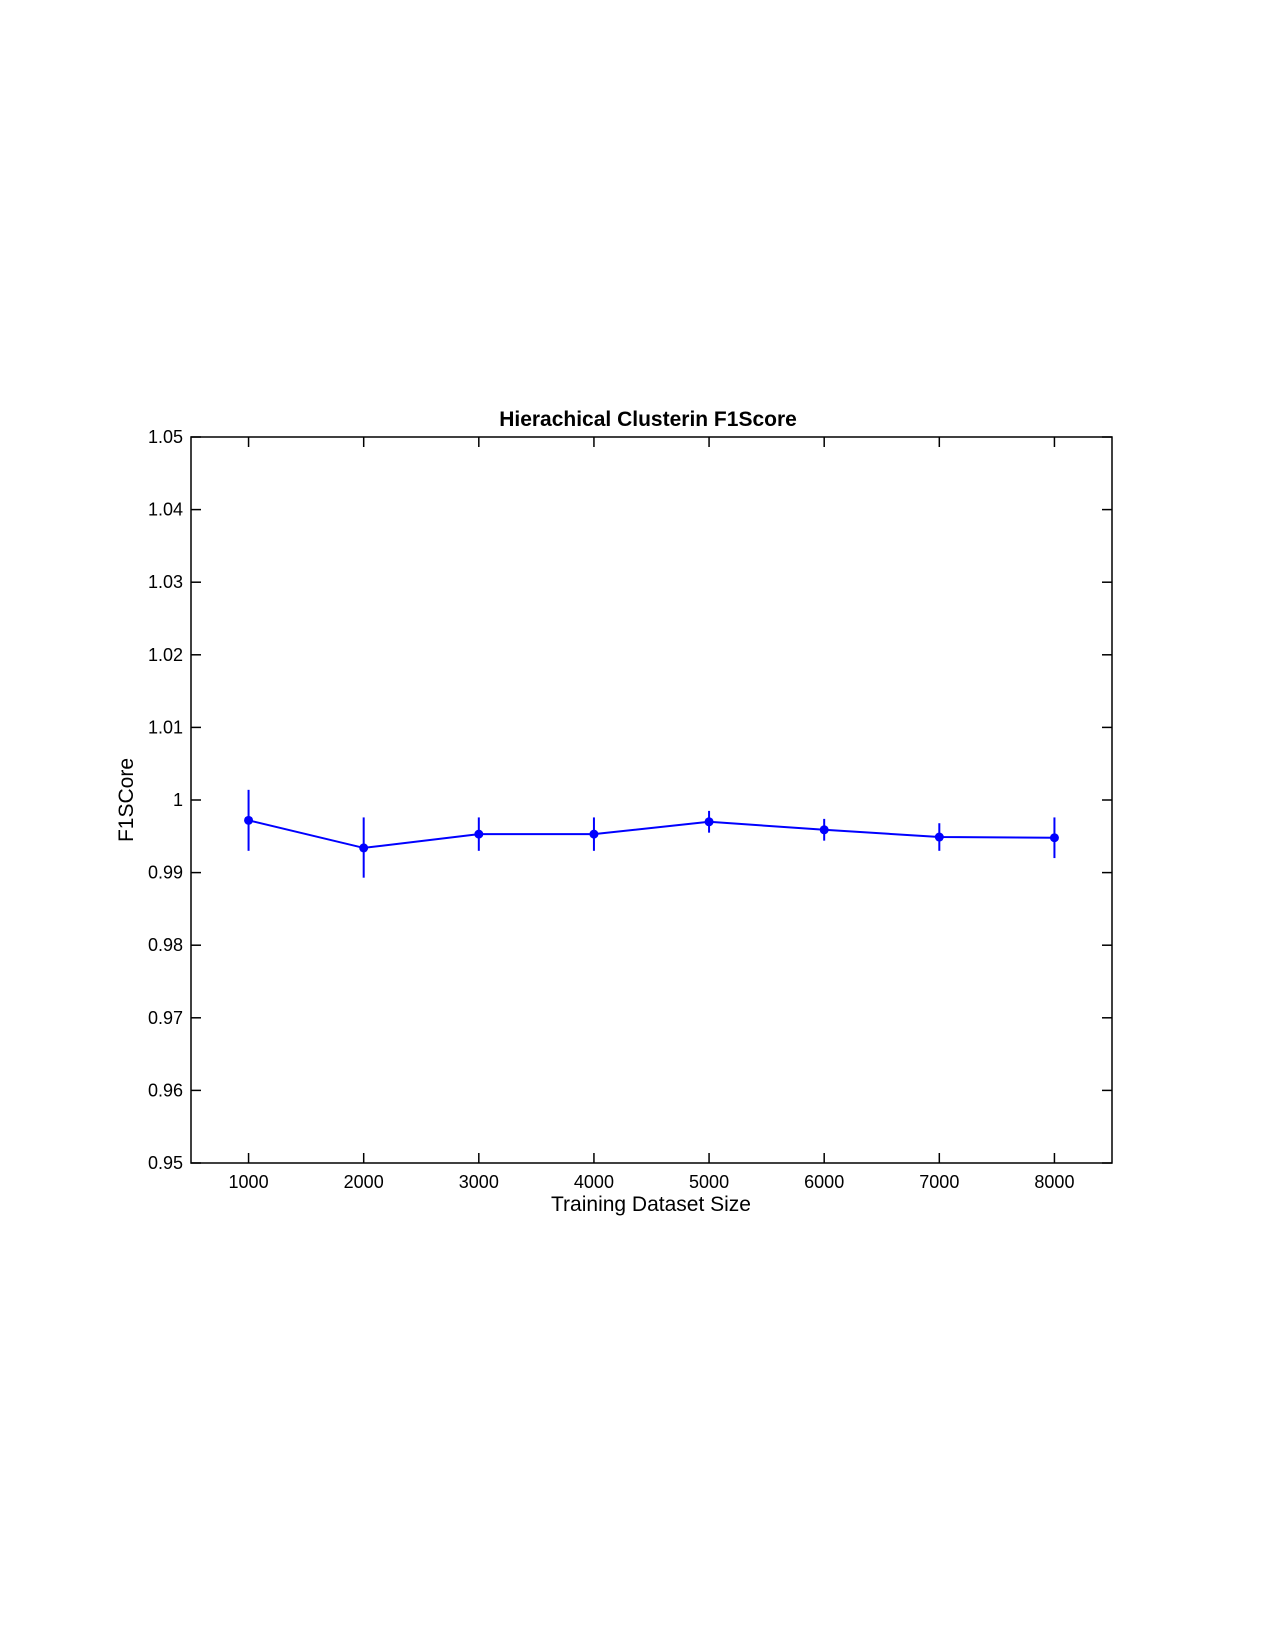  What do you see at coordinates (165, 1163) in the screenshot?
I see `y-tick-label: 0.95` at bounding box center [165, 1163].